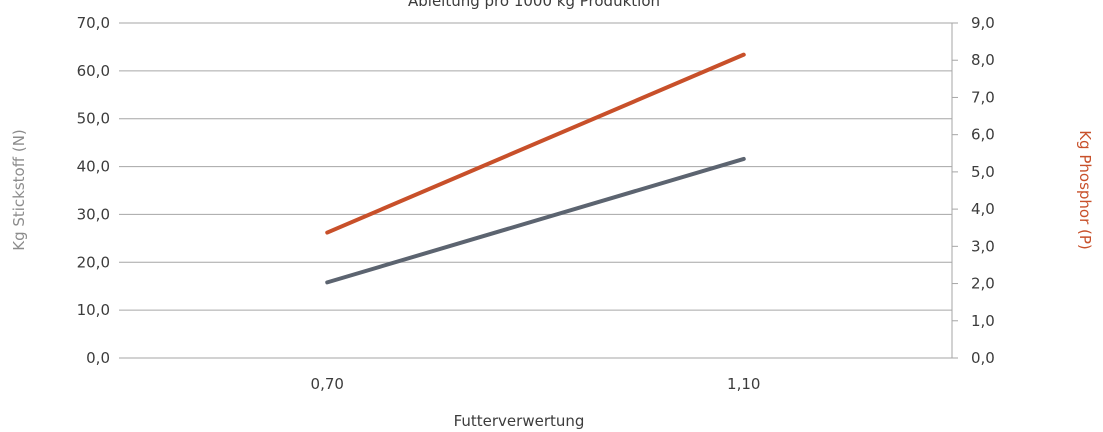 The image size is (1103, 432). Describe the element at coordinates (743, 384) in the screenshot. I see `x-tick-label: 1,10` at that location.